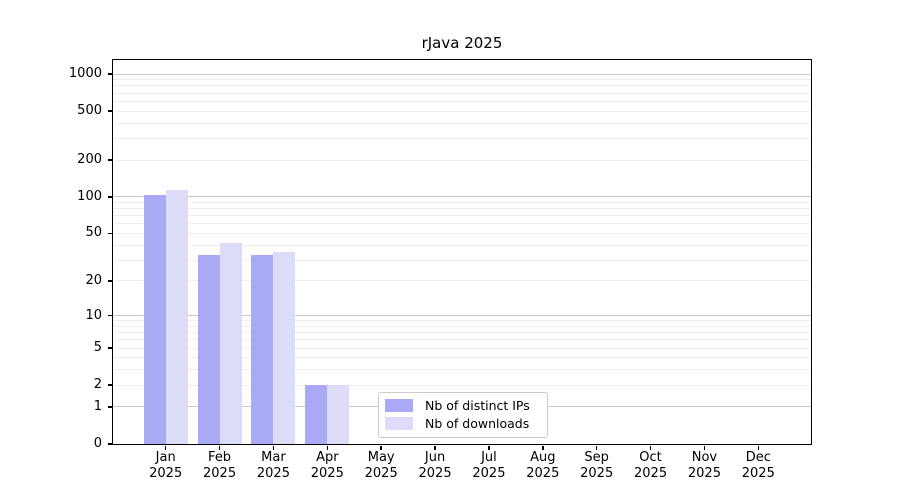 The image size is (900, 500). What do you see at coordinates (220, 465) in the screenshot?
I see `x-tick-label: Feb 2025` at bounding box center [220, 465].